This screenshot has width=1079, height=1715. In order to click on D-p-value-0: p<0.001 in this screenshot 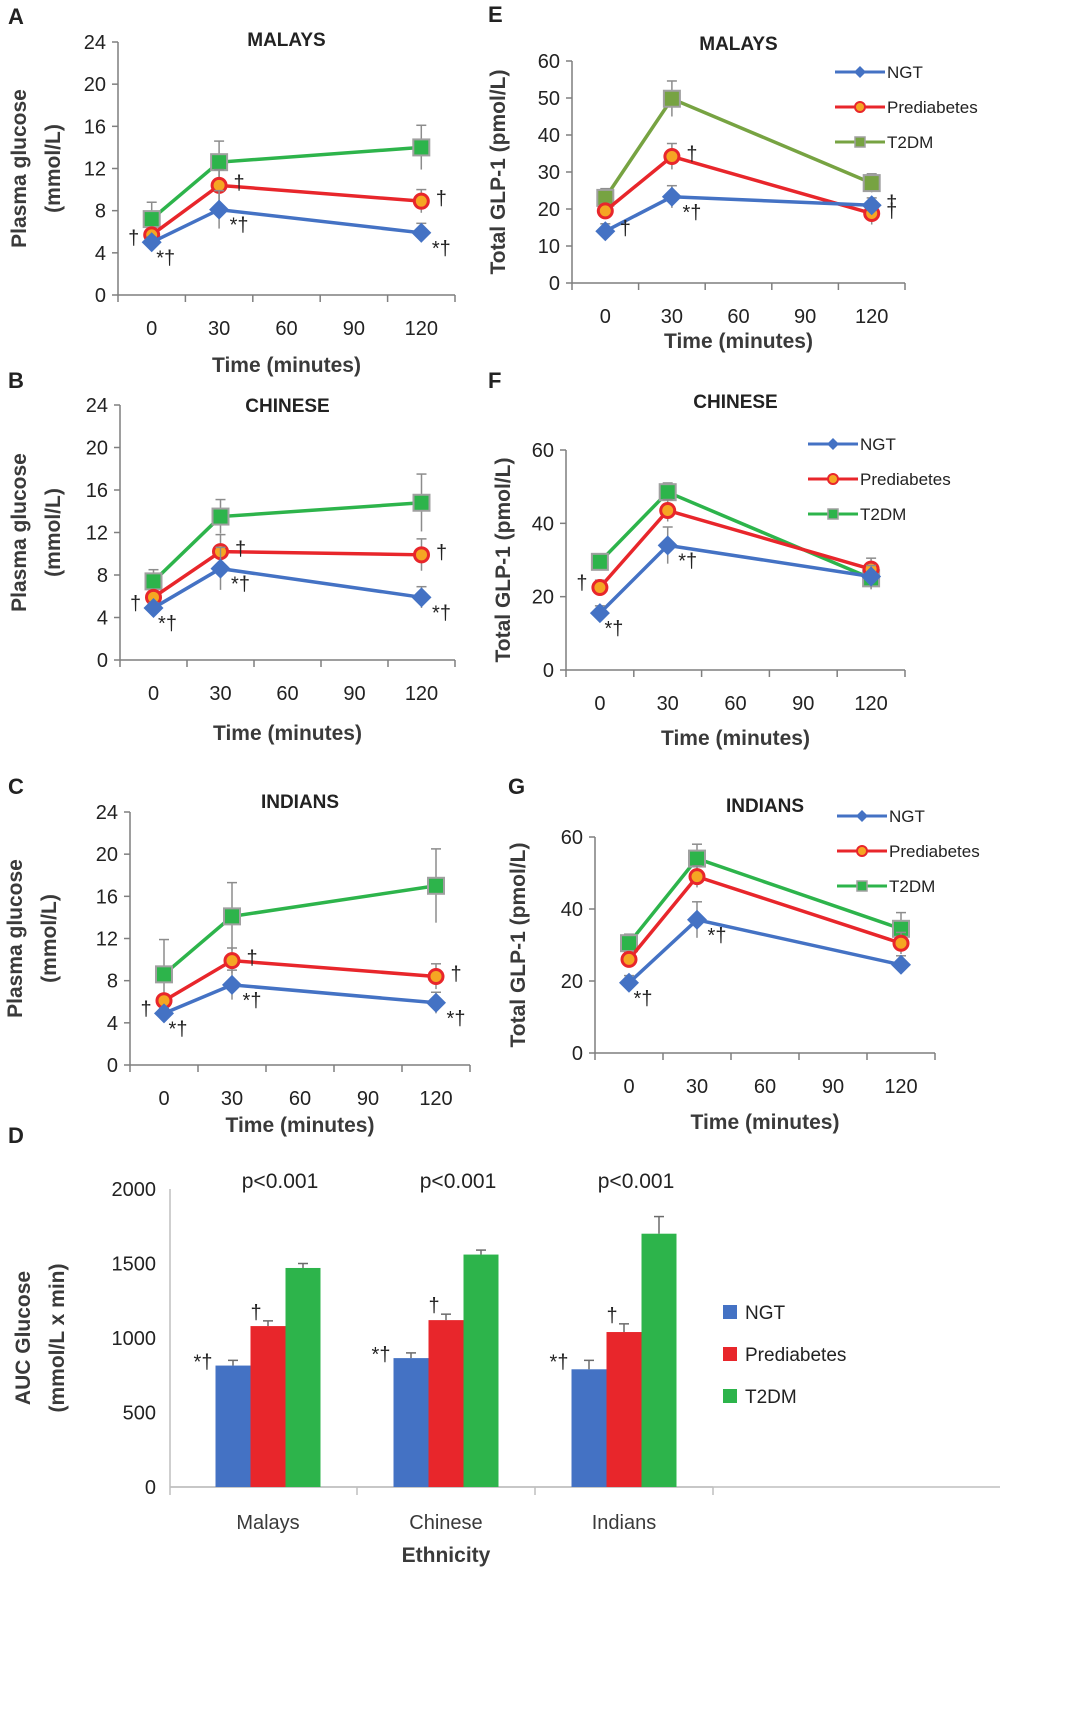, I will do `click(280, 1181)`.